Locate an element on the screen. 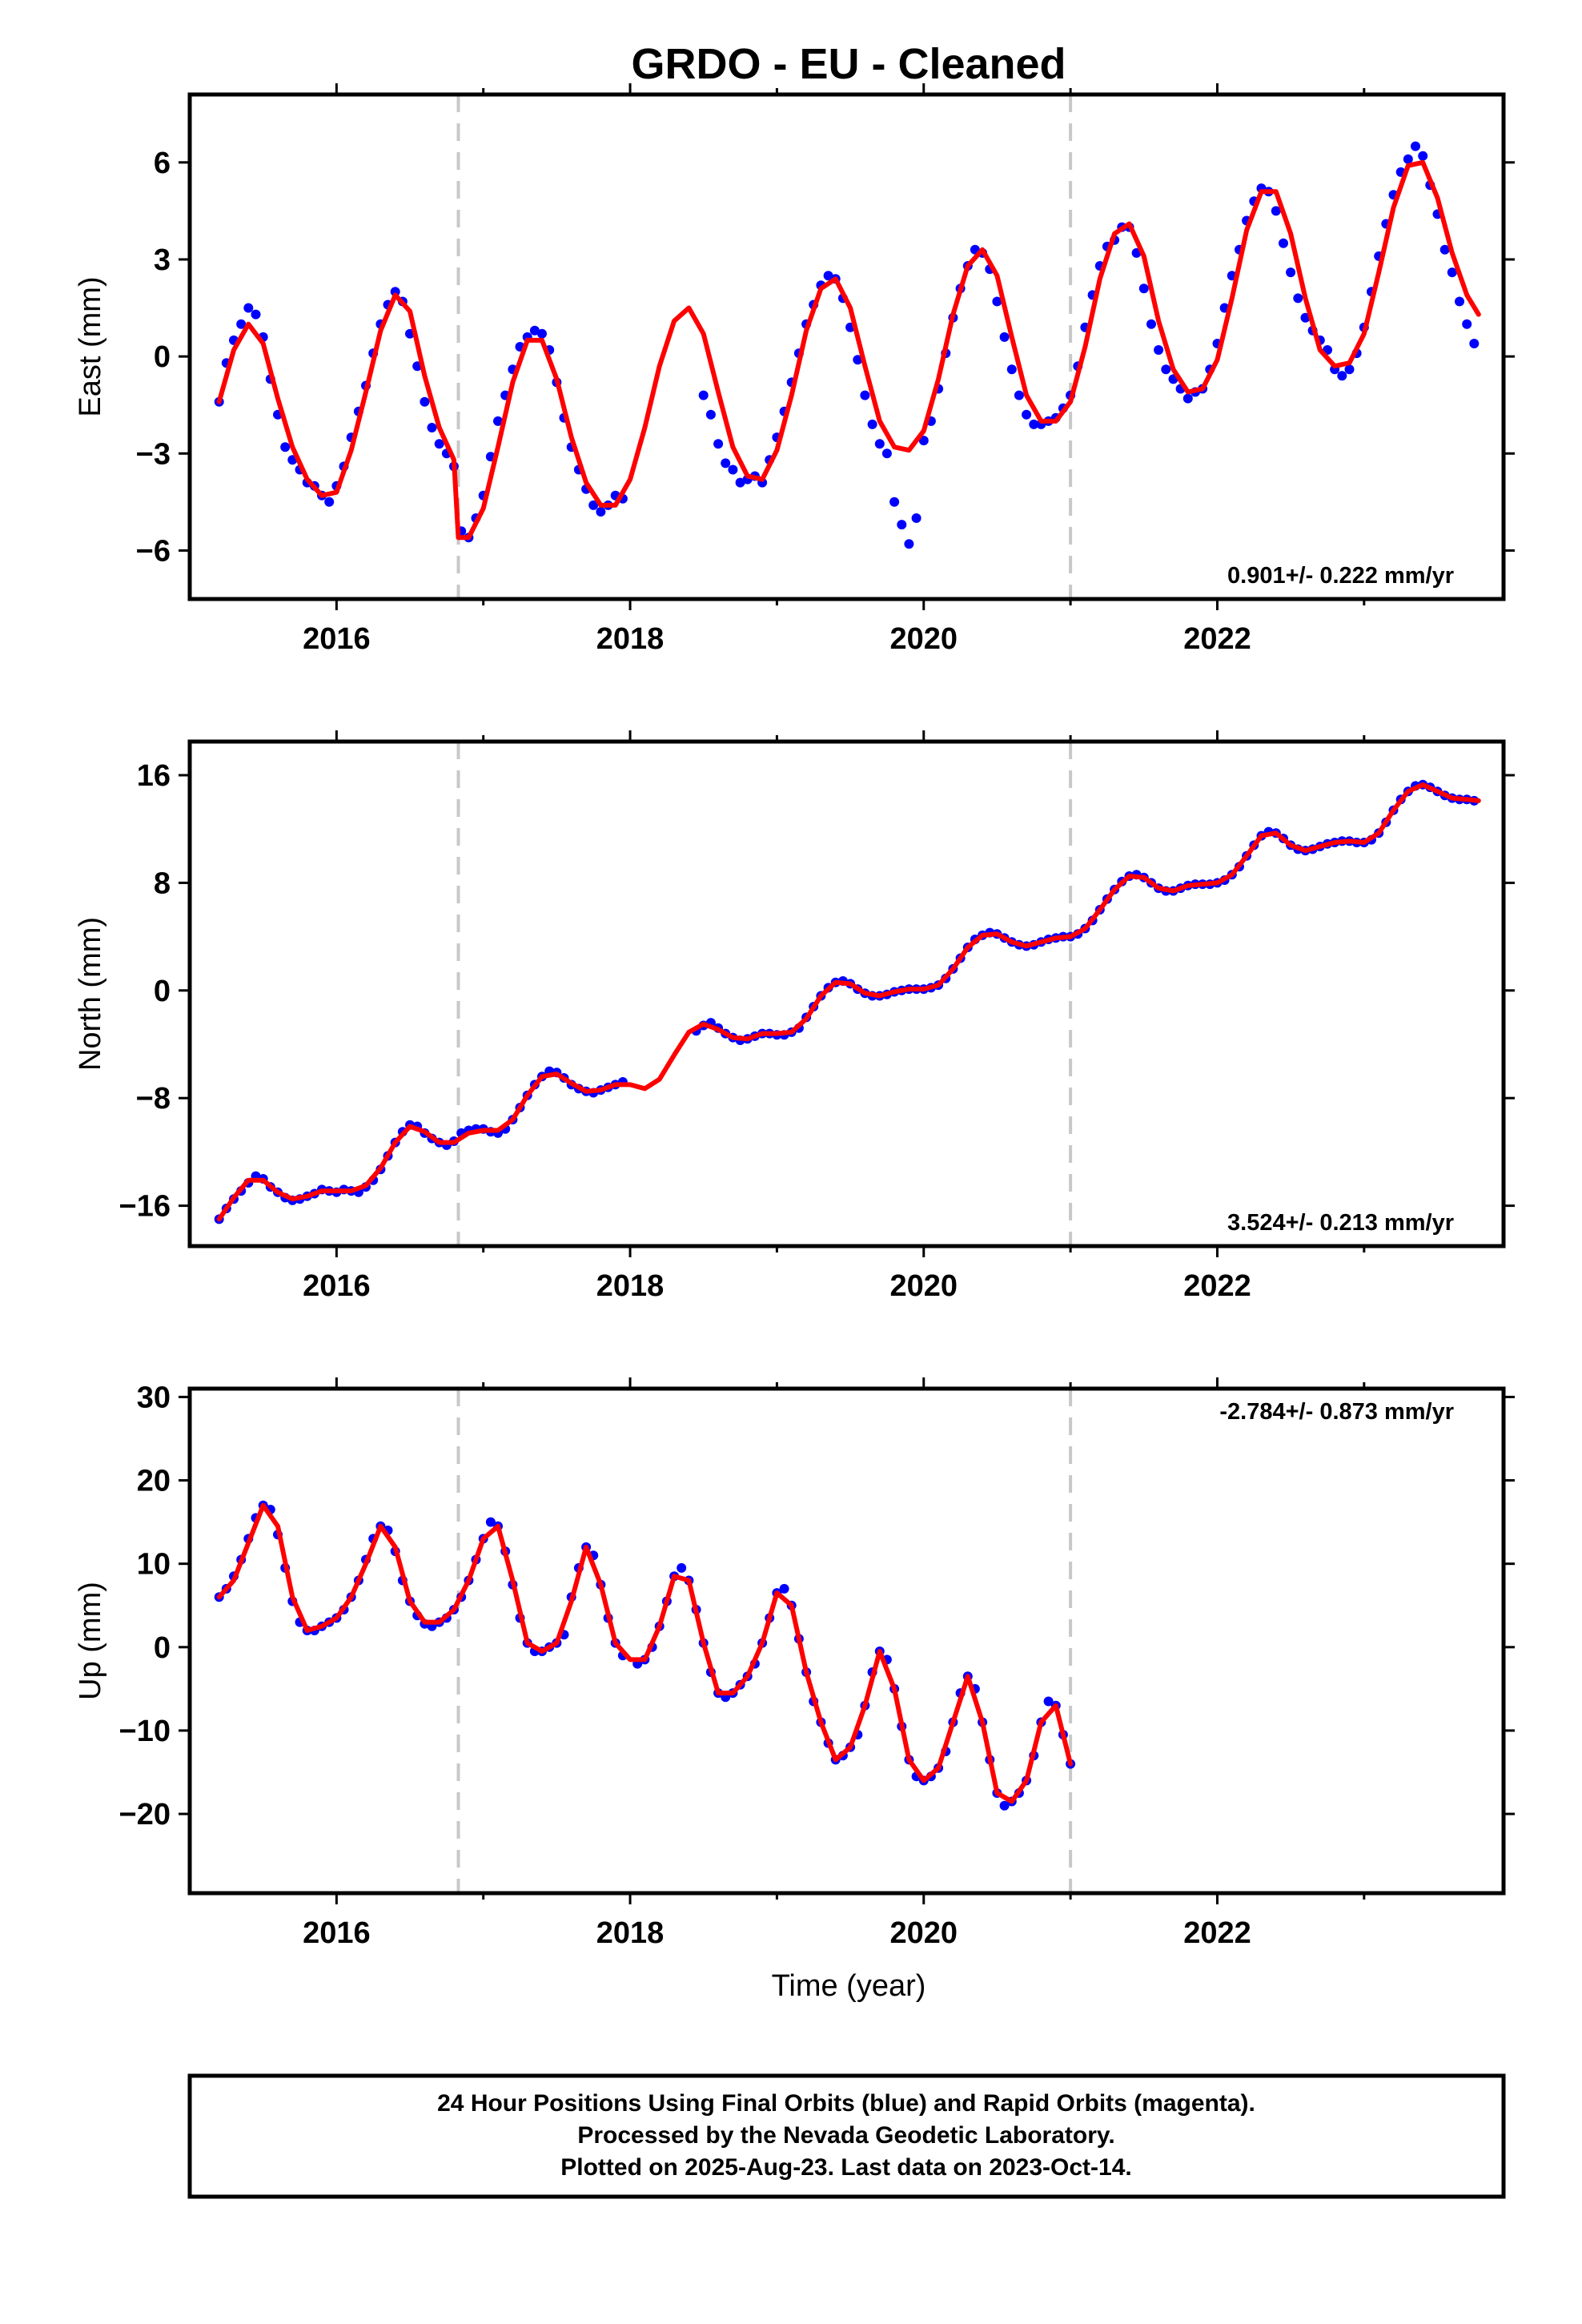  y-tick-label: −20 is located at coordinates (145, 1815).